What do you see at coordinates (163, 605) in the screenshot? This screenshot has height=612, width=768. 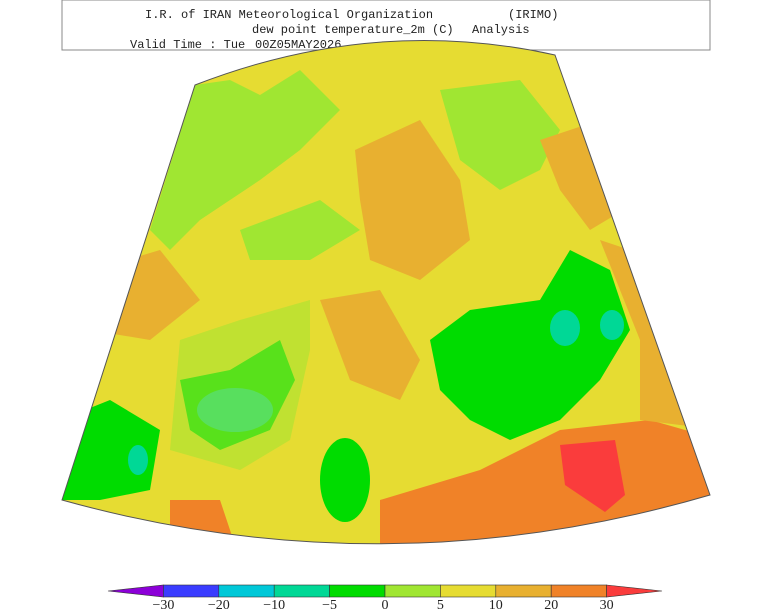 I see `colorbar-label: −30` at bounding box center [163, 605].